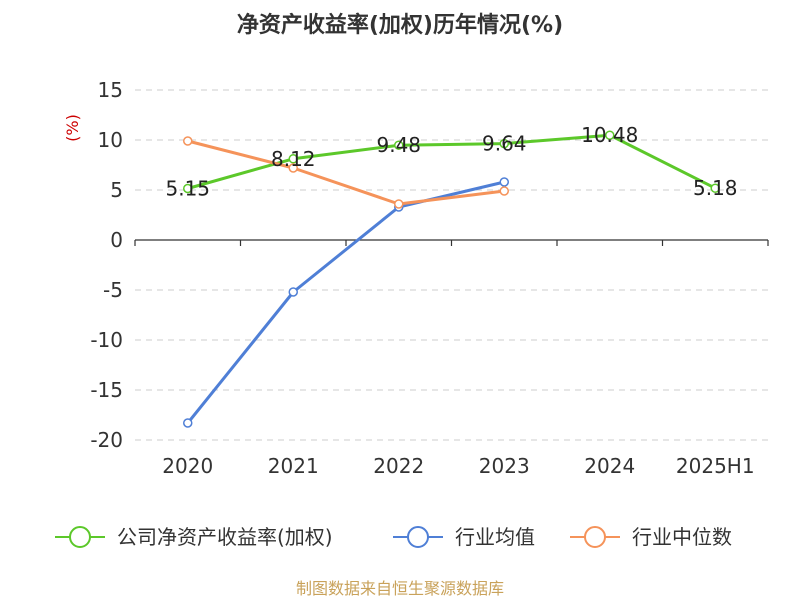 The height and width of the screenshot is (600, 800). What do you see at coordinates (682, 537) in the screenshot?
I see `legend-label: 行业中位数` at bounding box center [682, 537].